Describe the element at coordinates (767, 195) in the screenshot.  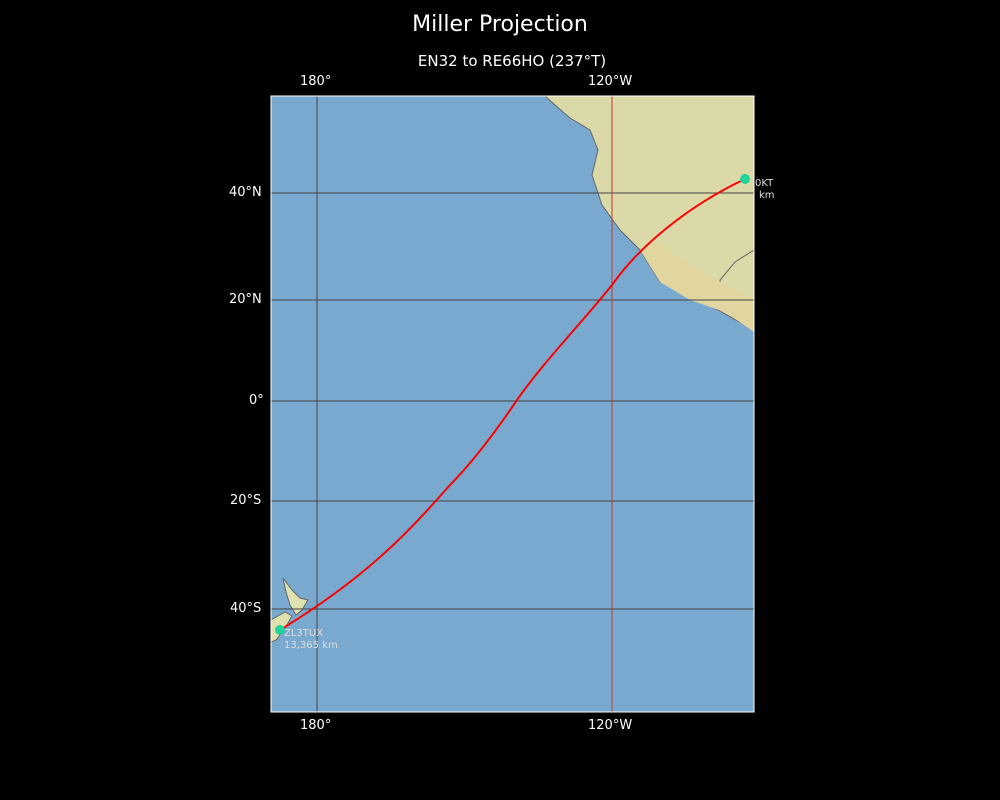
I see `start-distance: km` at that location.